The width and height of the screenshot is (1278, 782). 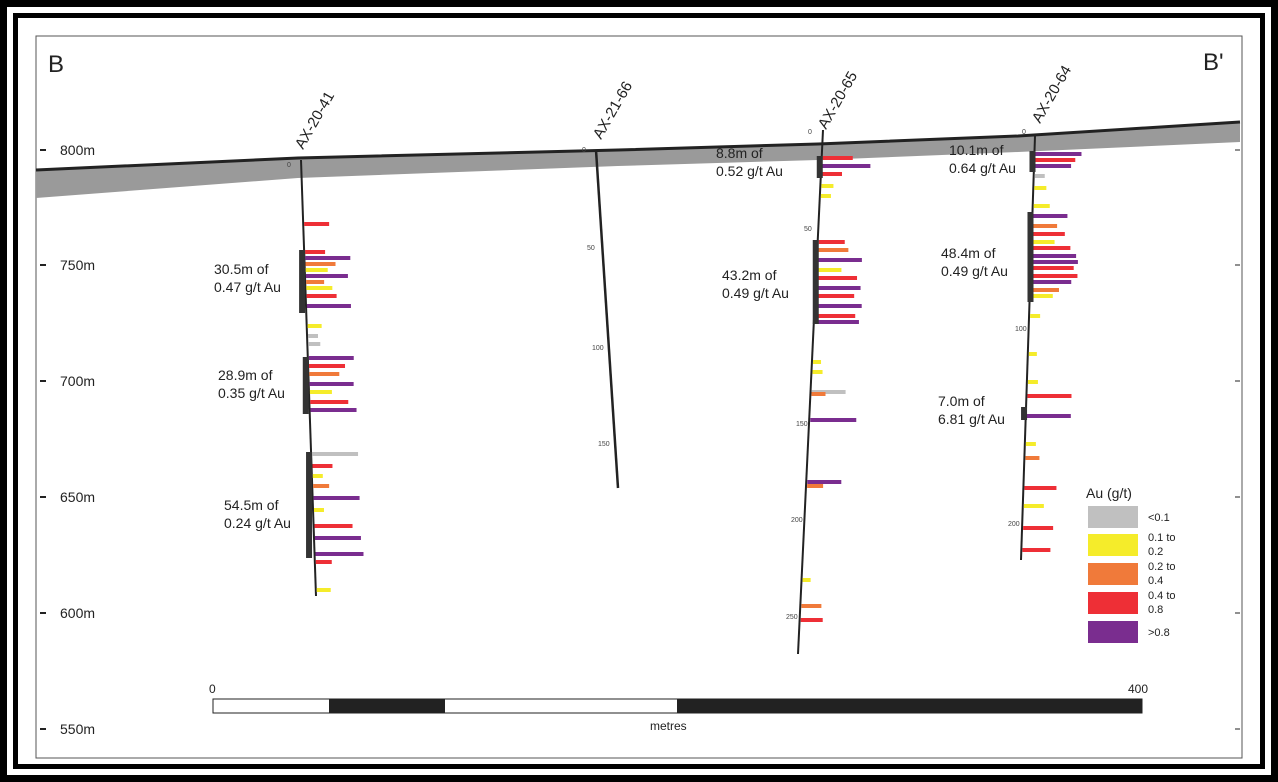 What do you see at coordinates (212, 689) in the screenshot?
I see `scale-start-label: 0` at bounding box center [212, 689].